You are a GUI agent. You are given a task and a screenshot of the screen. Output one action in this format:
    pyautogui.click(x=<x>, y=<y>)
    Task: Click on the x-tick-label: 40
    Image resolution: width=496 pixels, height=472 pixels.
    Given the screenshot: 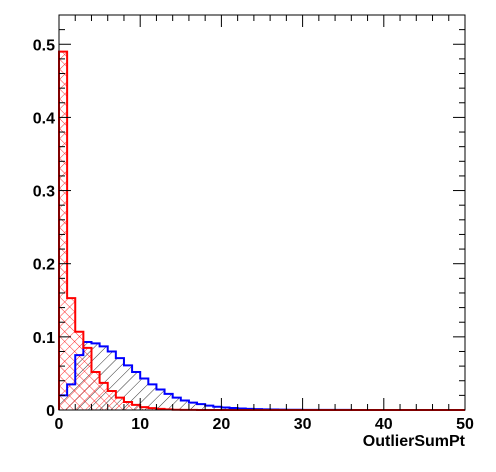 What is the action you would take?
    pyautogui.click(x=384, y=424)
    